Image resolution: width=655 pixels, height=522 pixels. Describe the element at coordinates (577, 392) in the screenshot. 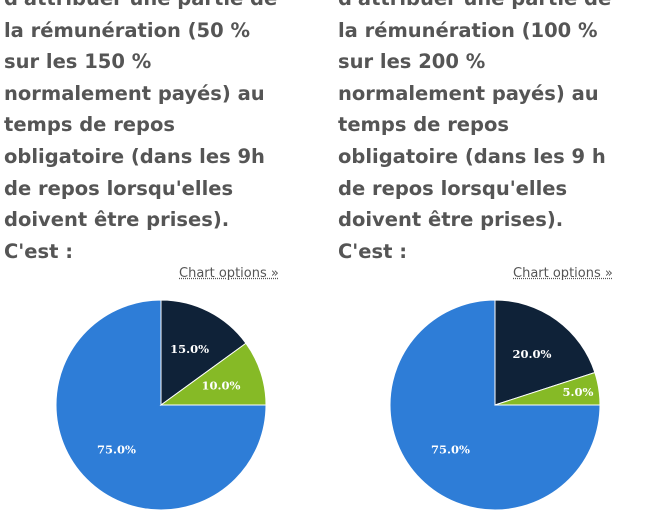

I see `pie-slice-label: 5.0%` at that location.